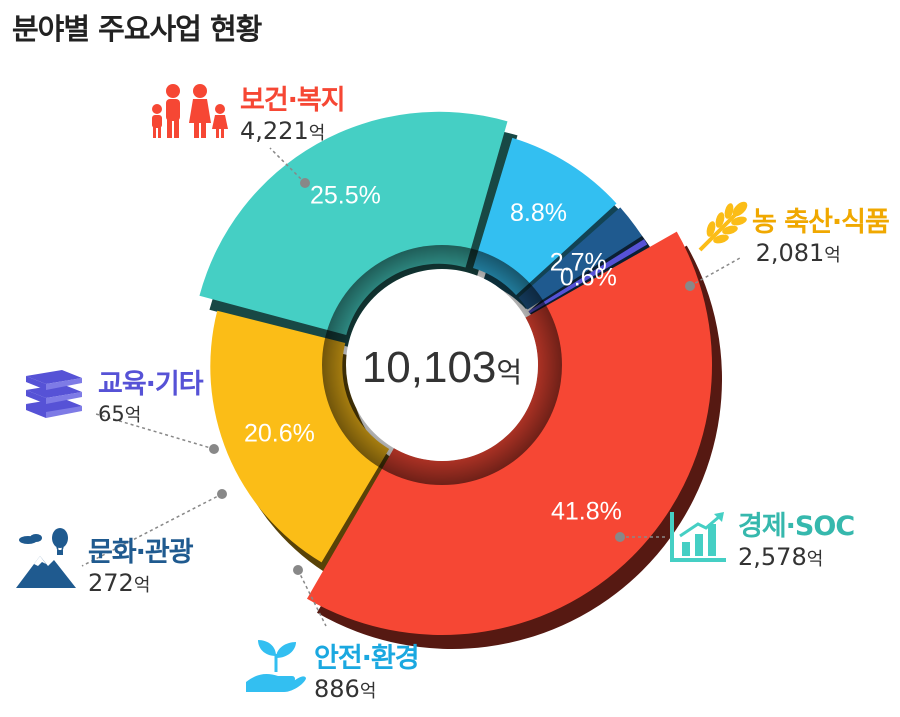 This screenshot has height=717, width=900. What do you see at coordinates (509, 372) in the screenshot?
I see `center-total-unit: 억` at bounding box center [509, 372].